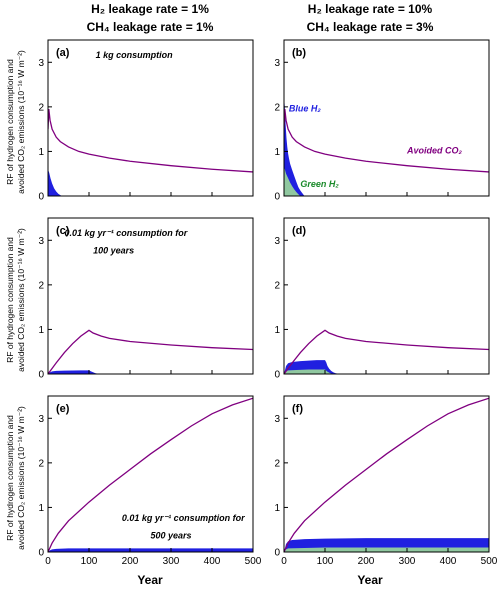 The width and height of the screenshot is (500, 589). What do you see at coordinates (150, 580) in the screenshot?
I see `xlabel-left: Year` at bounding box center [150, 580].